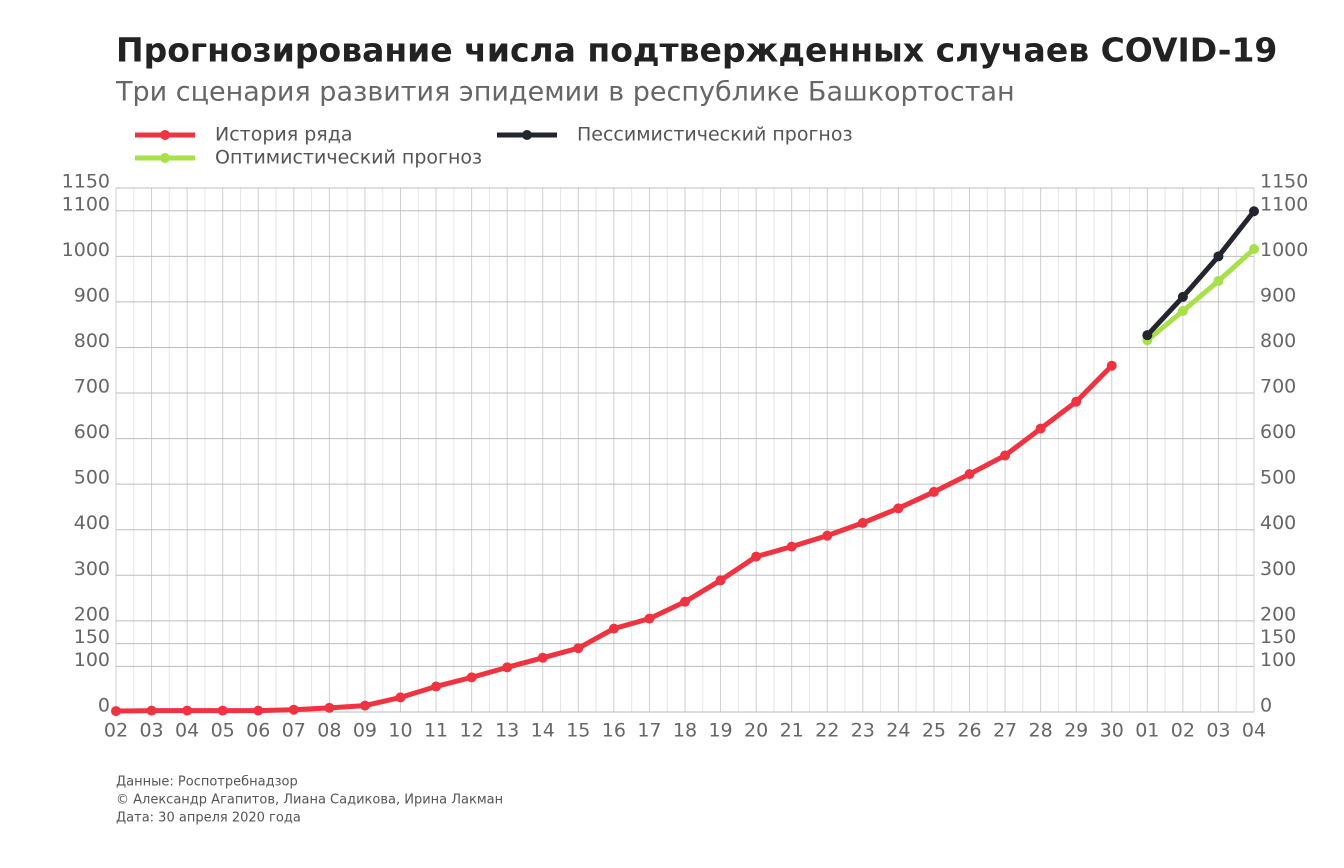 Image resolution: width=1344 pixels, height=868 pixels. Describe the element at coordinates (86, 250) in the screenshot. I see `y-tick-label: 1000` at that location.